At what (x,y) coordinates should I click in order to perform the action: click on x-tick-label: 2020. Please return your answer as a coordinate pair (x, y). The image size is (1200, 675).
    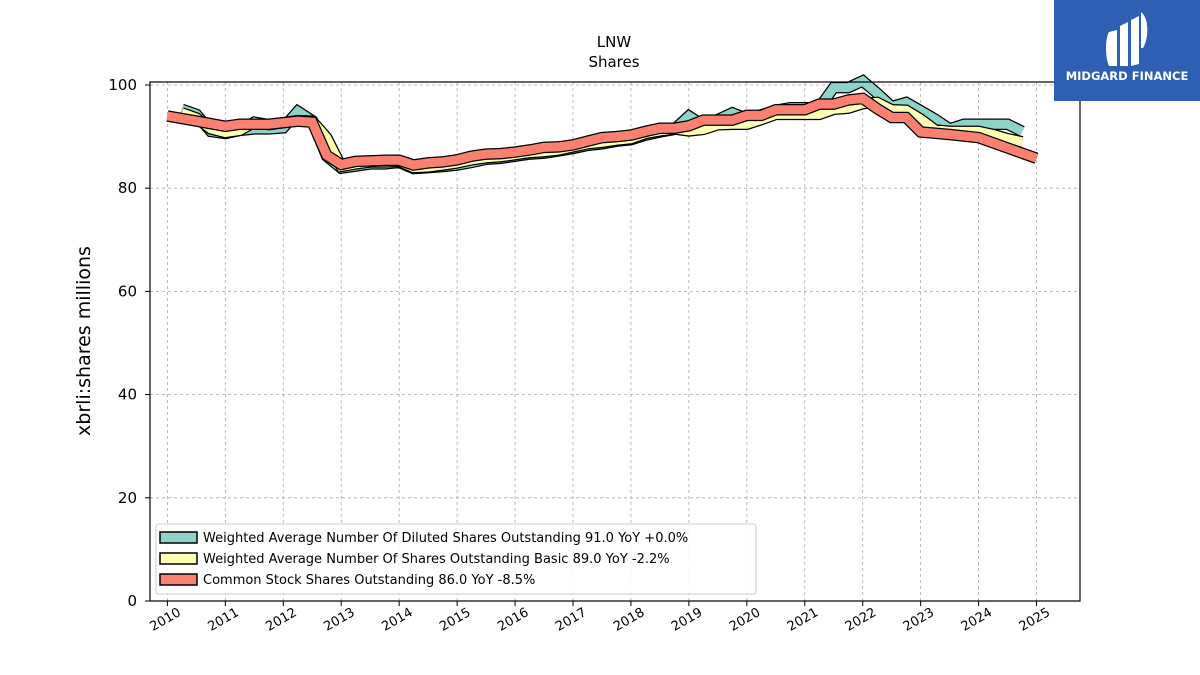
    Looking at the image, I should click on (745, 620).